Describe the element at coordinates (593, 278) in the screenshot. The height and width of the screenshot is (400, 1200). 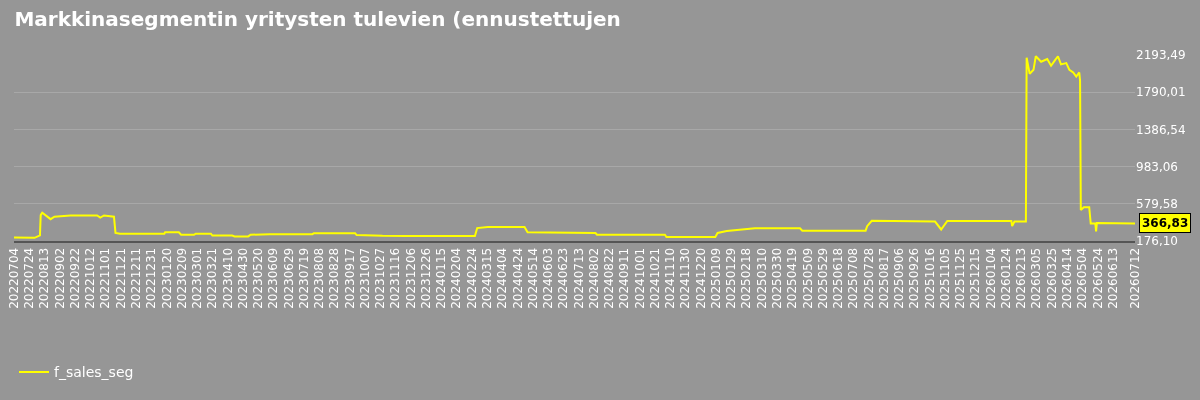
I see `x-tick-label: 20240802` at that location.